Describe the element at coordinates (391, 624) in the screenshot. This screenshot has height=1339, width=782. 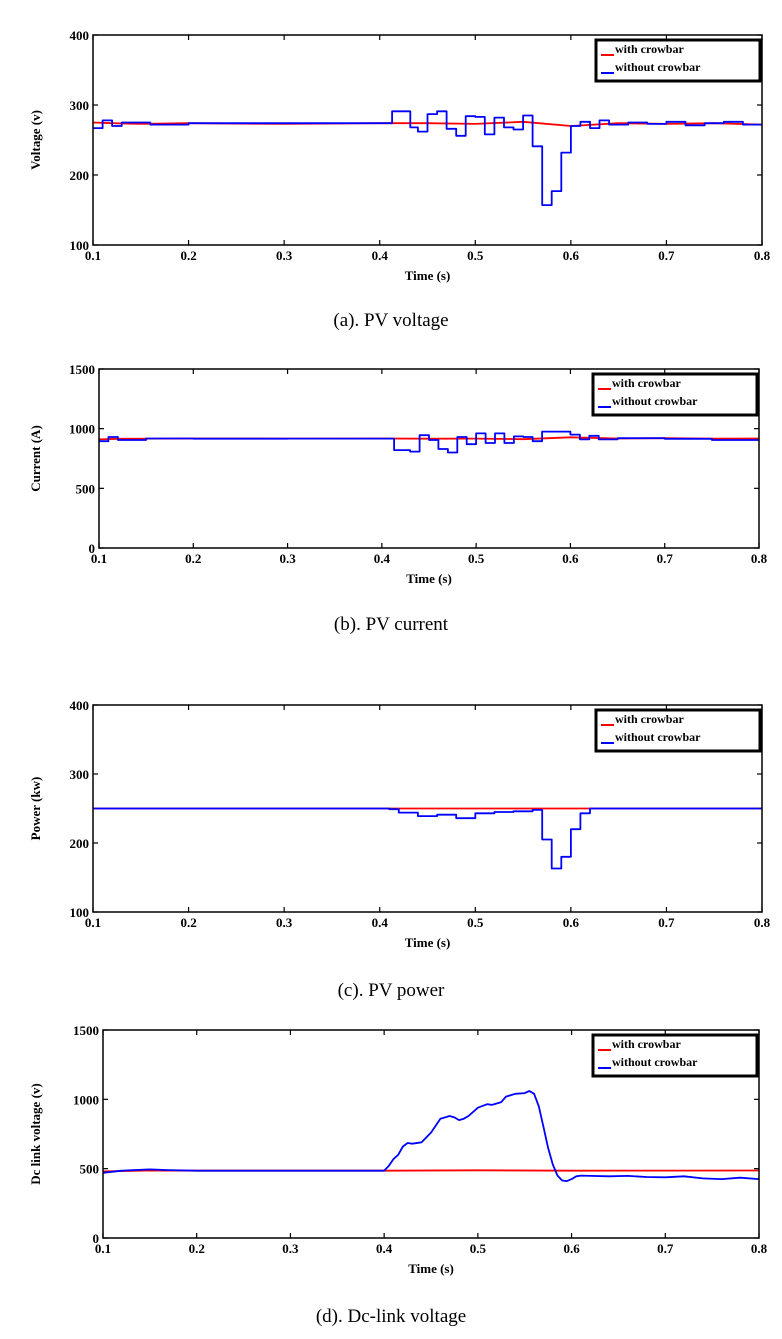
I see `figure-caption: (b). PV current` at that location.